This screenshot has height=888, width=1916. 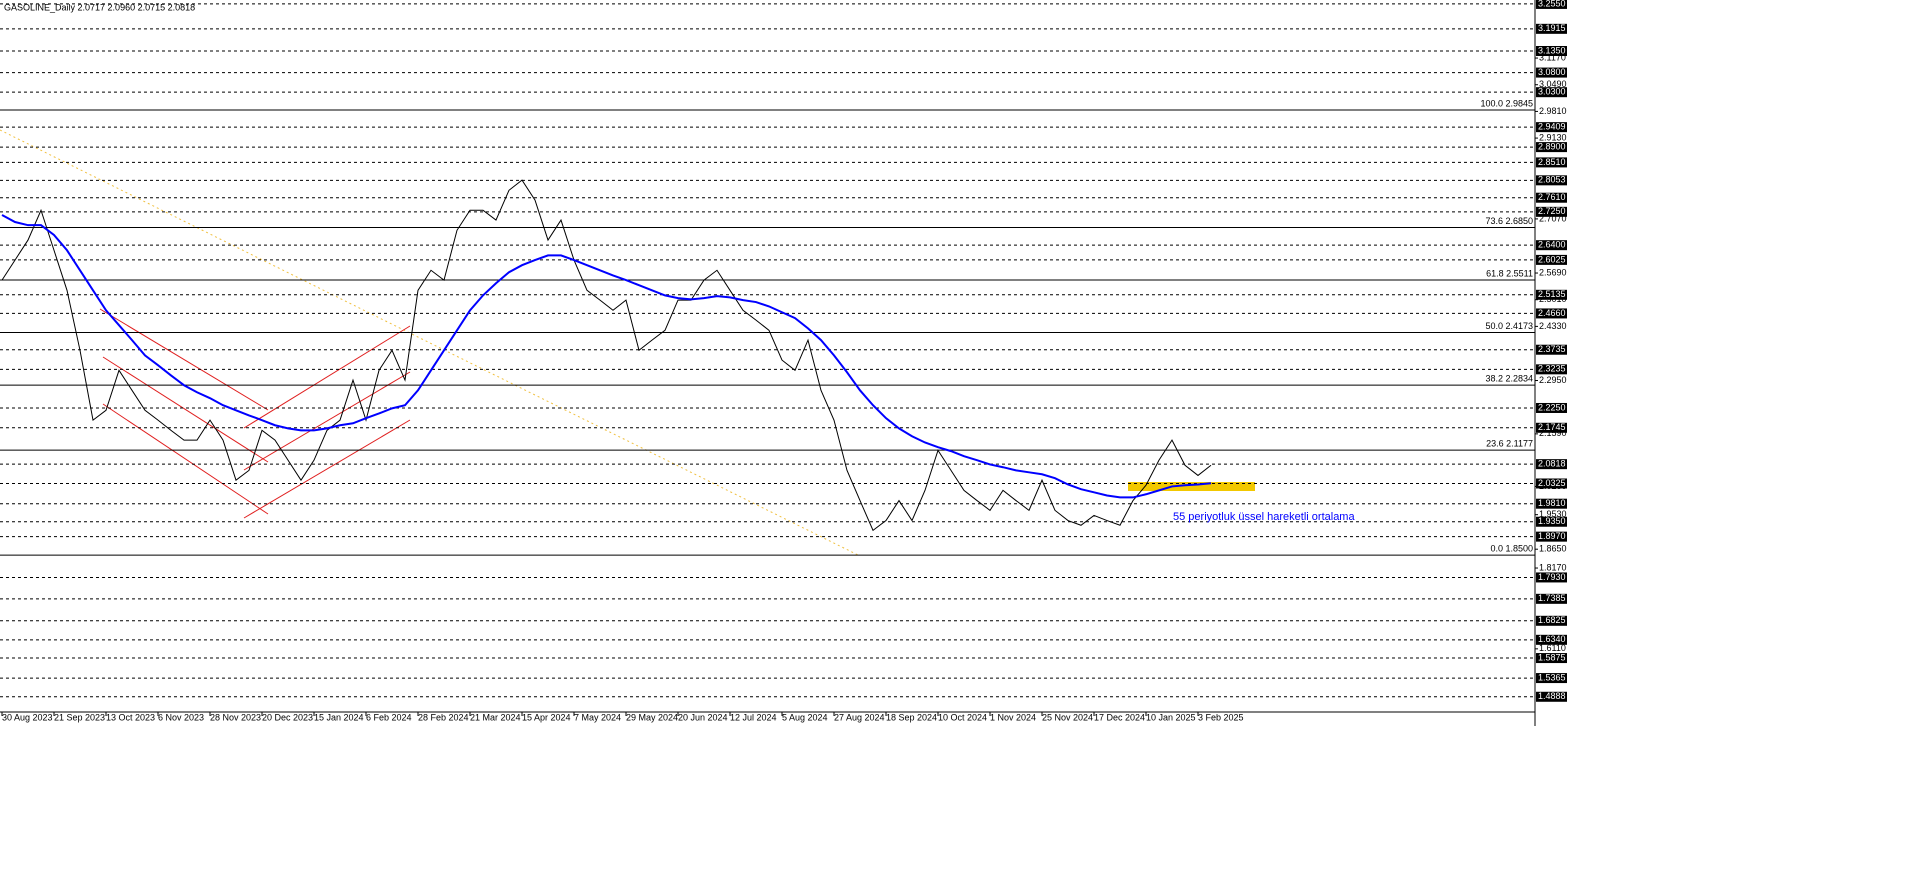 I want to click on x-tick-label: 21 Sep 2023, so click(x=79, y=717).